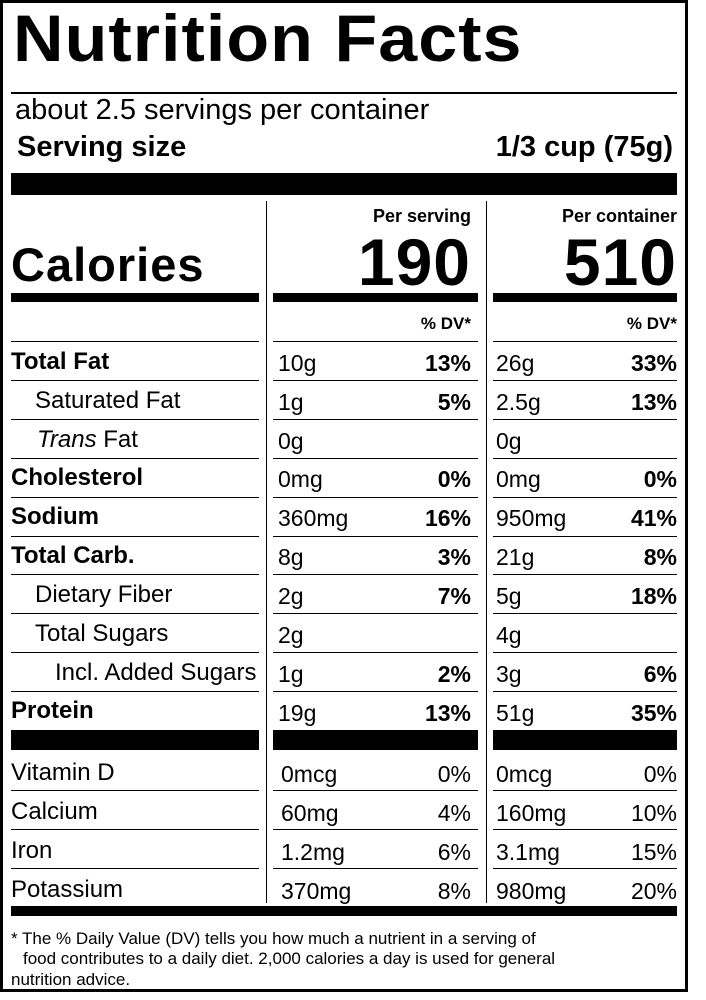 This screenshot has height=1000, width=706. Describe the element at coordinates (486, 552) in the screenshot. I see `column-separator-container` at that location.